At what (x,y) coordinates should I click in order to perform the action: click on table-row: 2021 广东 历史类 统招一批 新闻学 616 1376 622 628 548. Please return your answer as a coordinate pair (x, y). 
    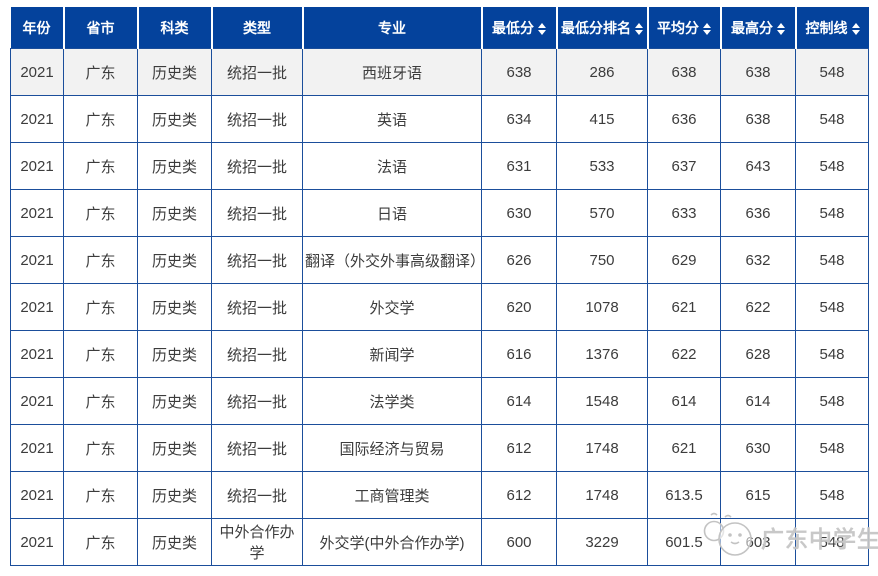
    Looking at the image, I should click on (439, 354).